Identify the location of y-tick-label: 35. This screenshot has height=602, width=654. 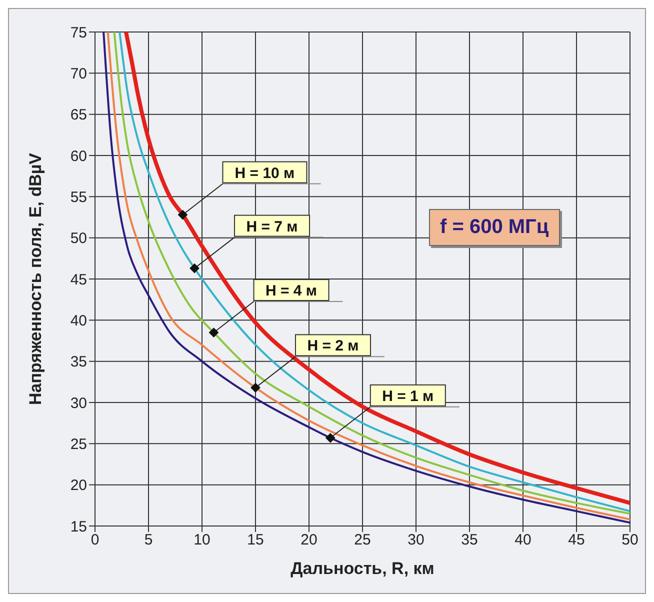
(78, 362).